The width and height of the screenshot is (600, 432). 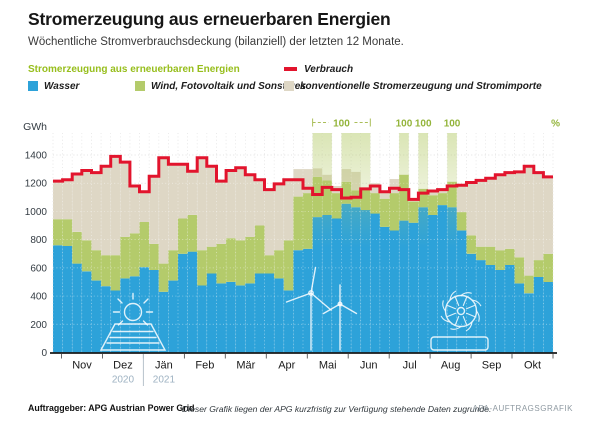 What do you see at coordinates (522, 408) in the screenshot?
I see `footer-credit: APA-AUFTRAGSGRAFIK` at bounding box center [522, 408].